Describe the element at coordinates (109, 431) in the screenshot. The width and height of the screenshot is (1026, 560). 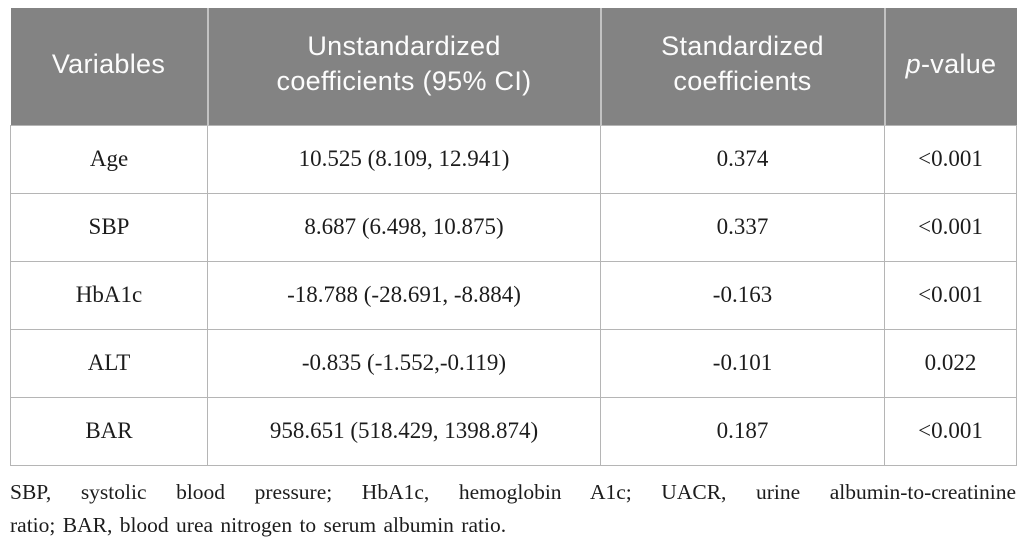
I see `cell-variable: BAR` at that location.